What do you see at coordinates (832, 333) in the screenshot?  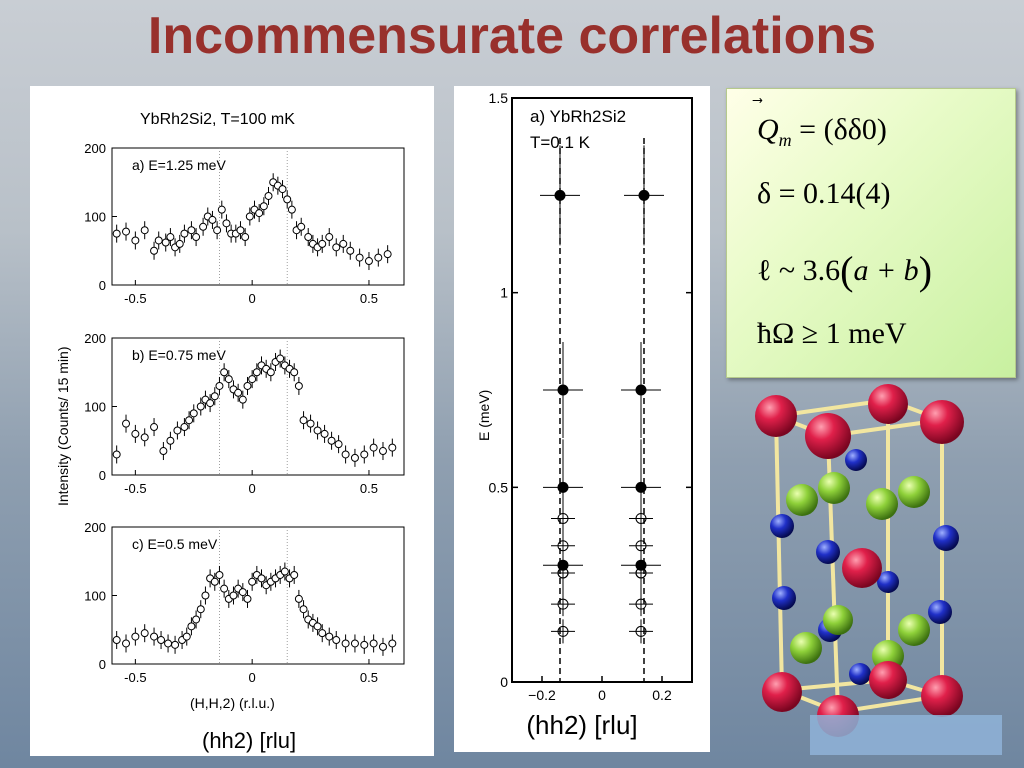 I see `equation-energy: ħΩ ≥ 1 meV` at bounding box center [832, 333].